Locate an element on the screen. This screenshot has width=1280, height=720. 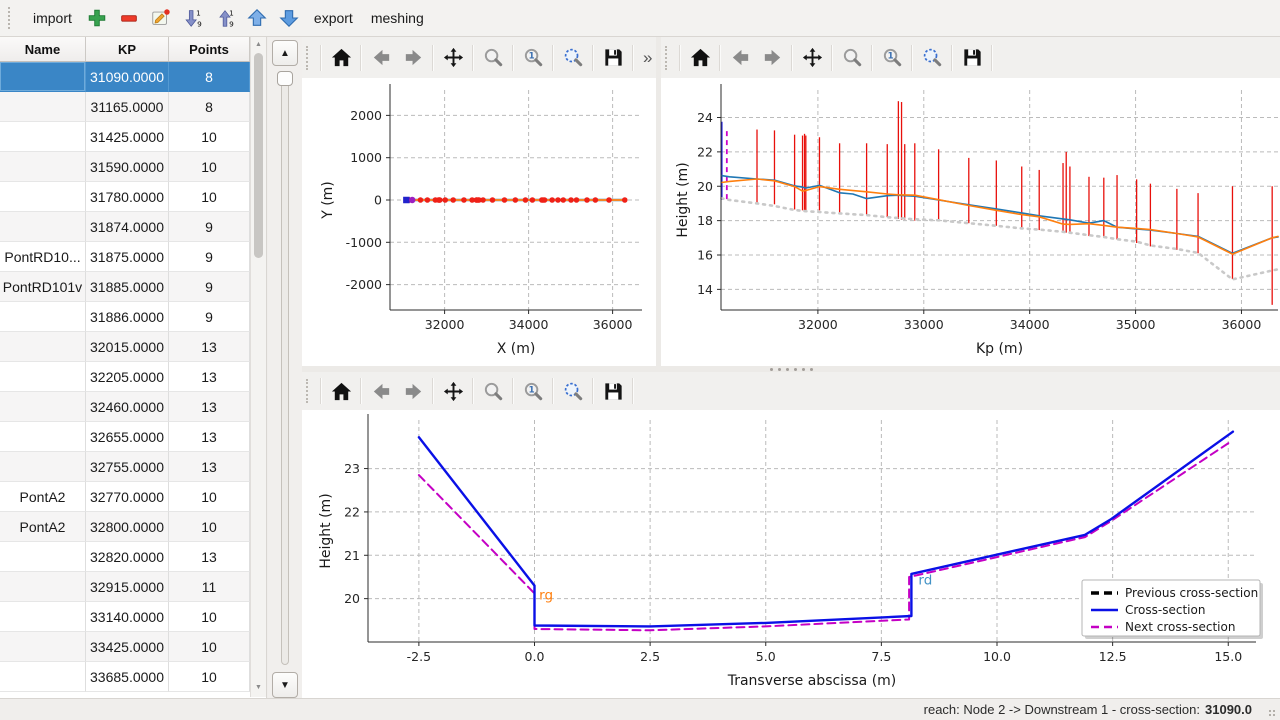
horizontal-splitter is located at coordinates (791, 369).